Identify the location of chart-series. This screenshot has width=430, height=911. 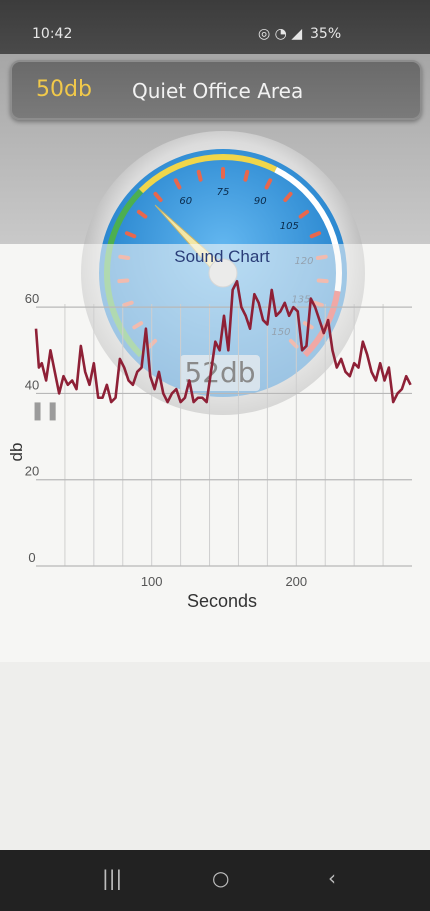
(223, 341).